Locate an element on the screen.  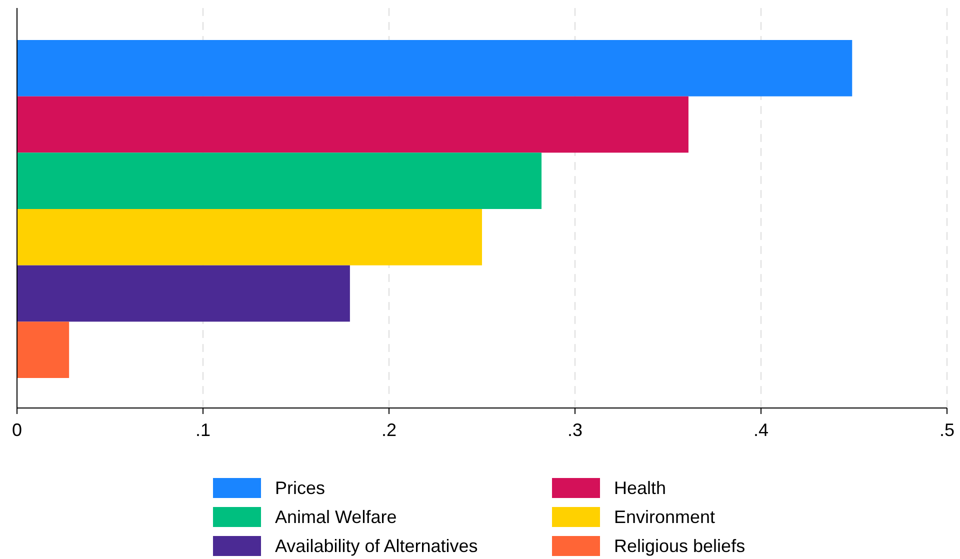
x-tick-label: .2 is located at coordinates (389, 430).